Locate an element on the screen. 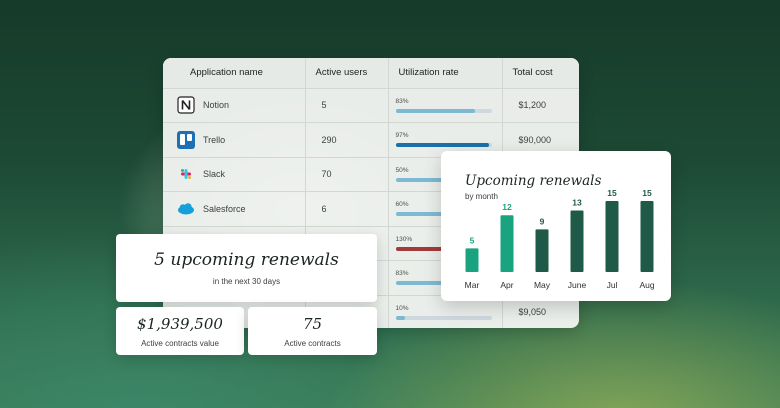  active-contracts-count: 75 is located at coordinates (312, 323).